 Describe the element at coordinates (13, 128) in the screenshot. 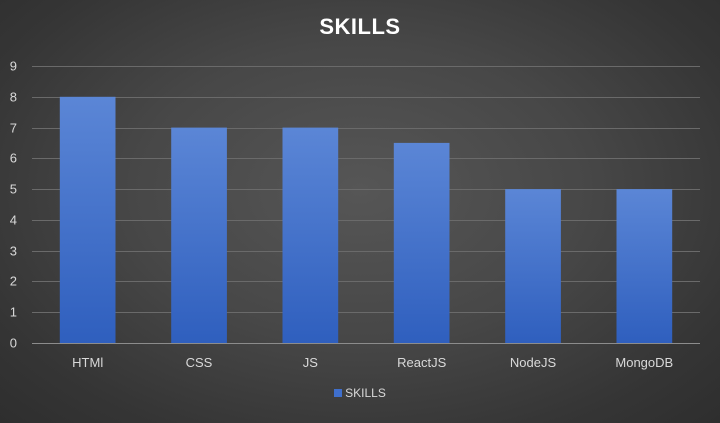

I see `y-tick-label: 7` at that location.